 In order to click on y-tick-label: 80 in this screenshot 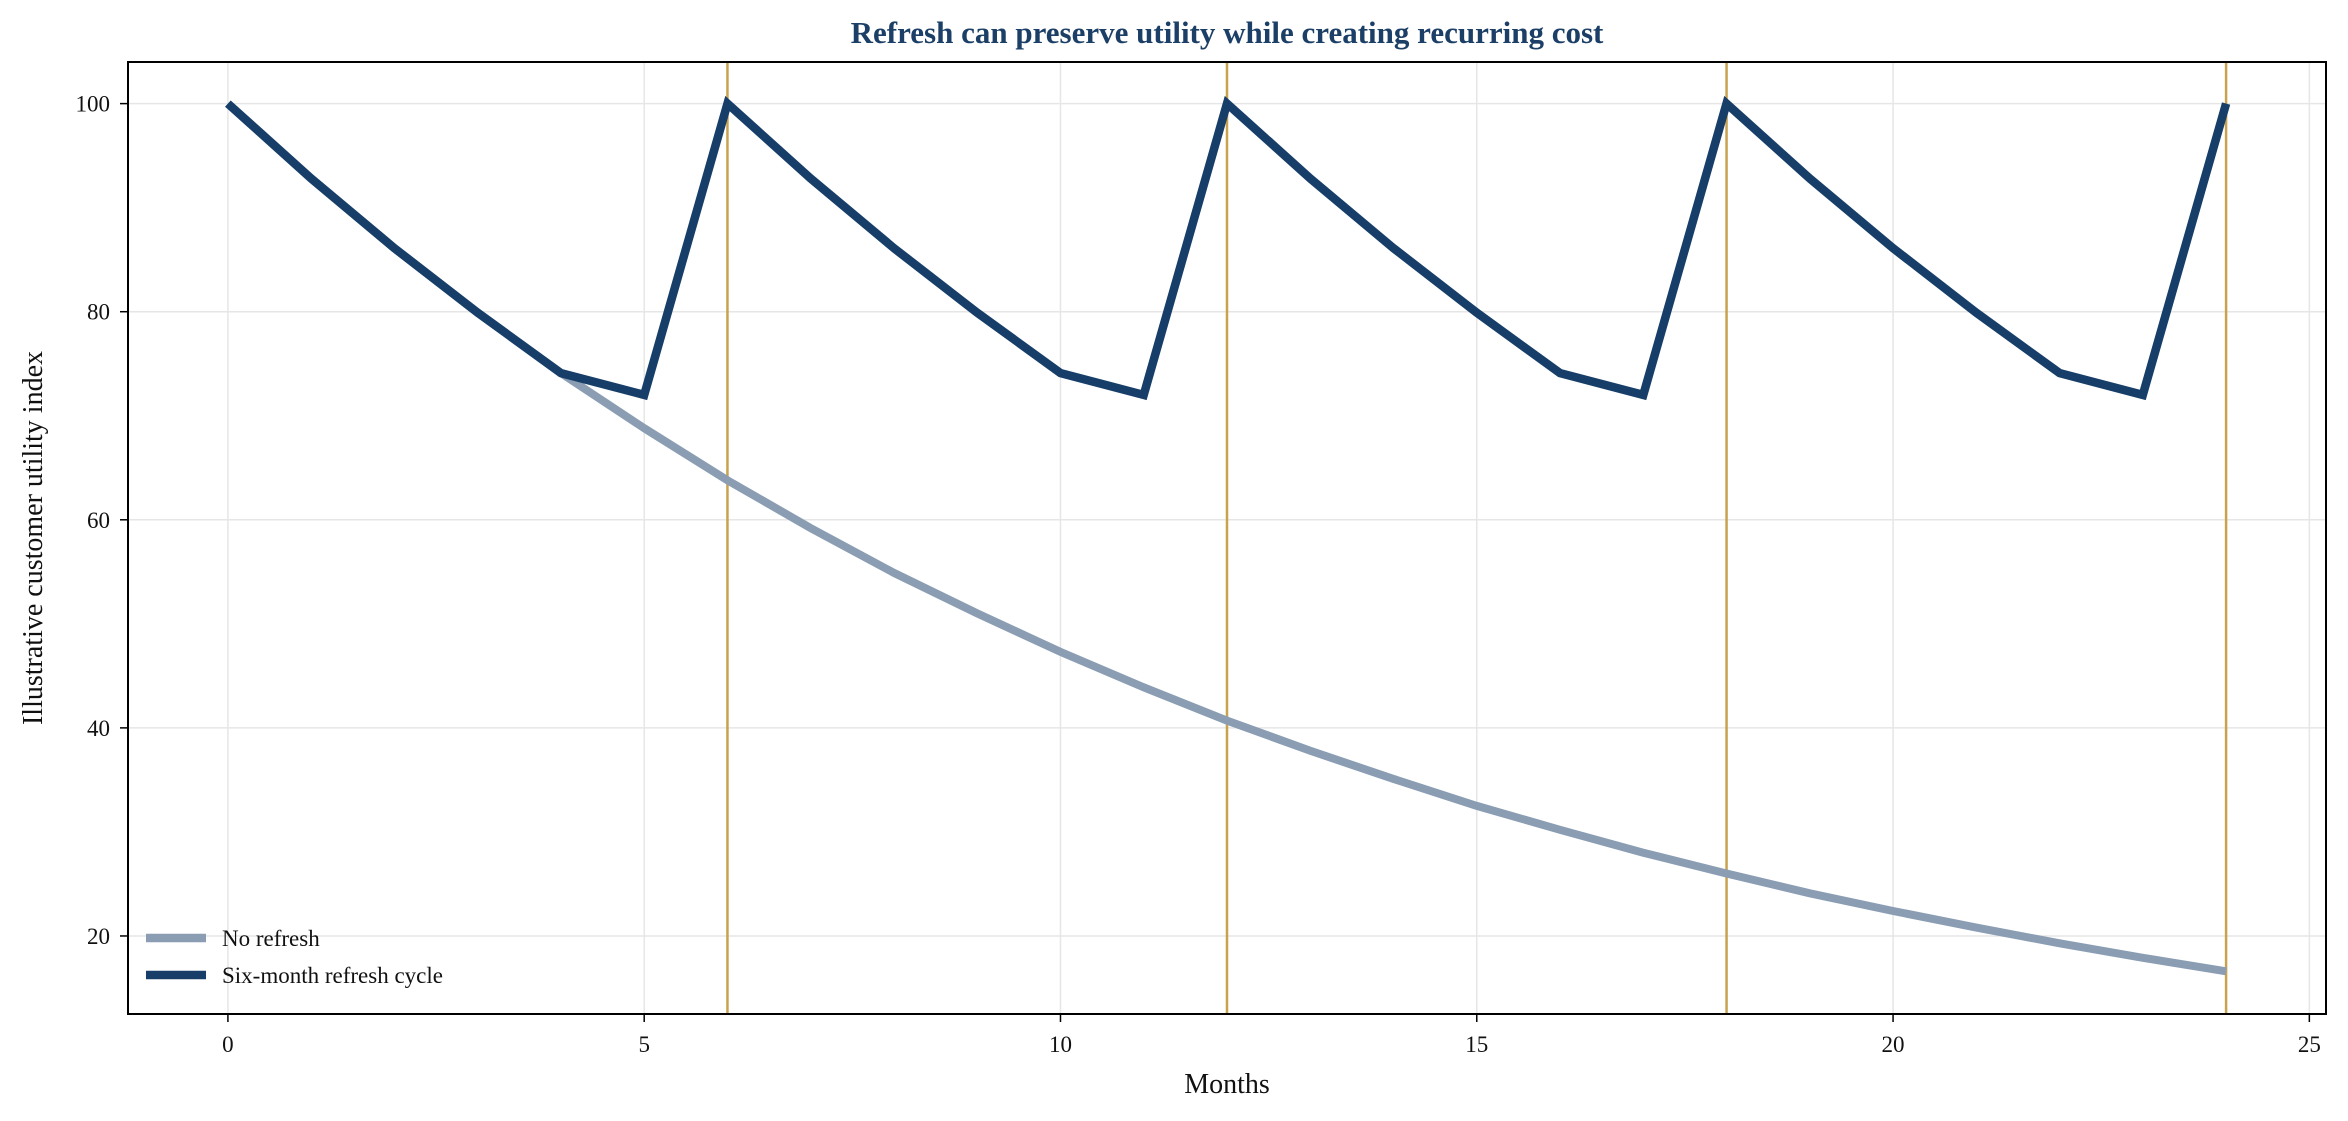, I will do `click(98, 312)`.